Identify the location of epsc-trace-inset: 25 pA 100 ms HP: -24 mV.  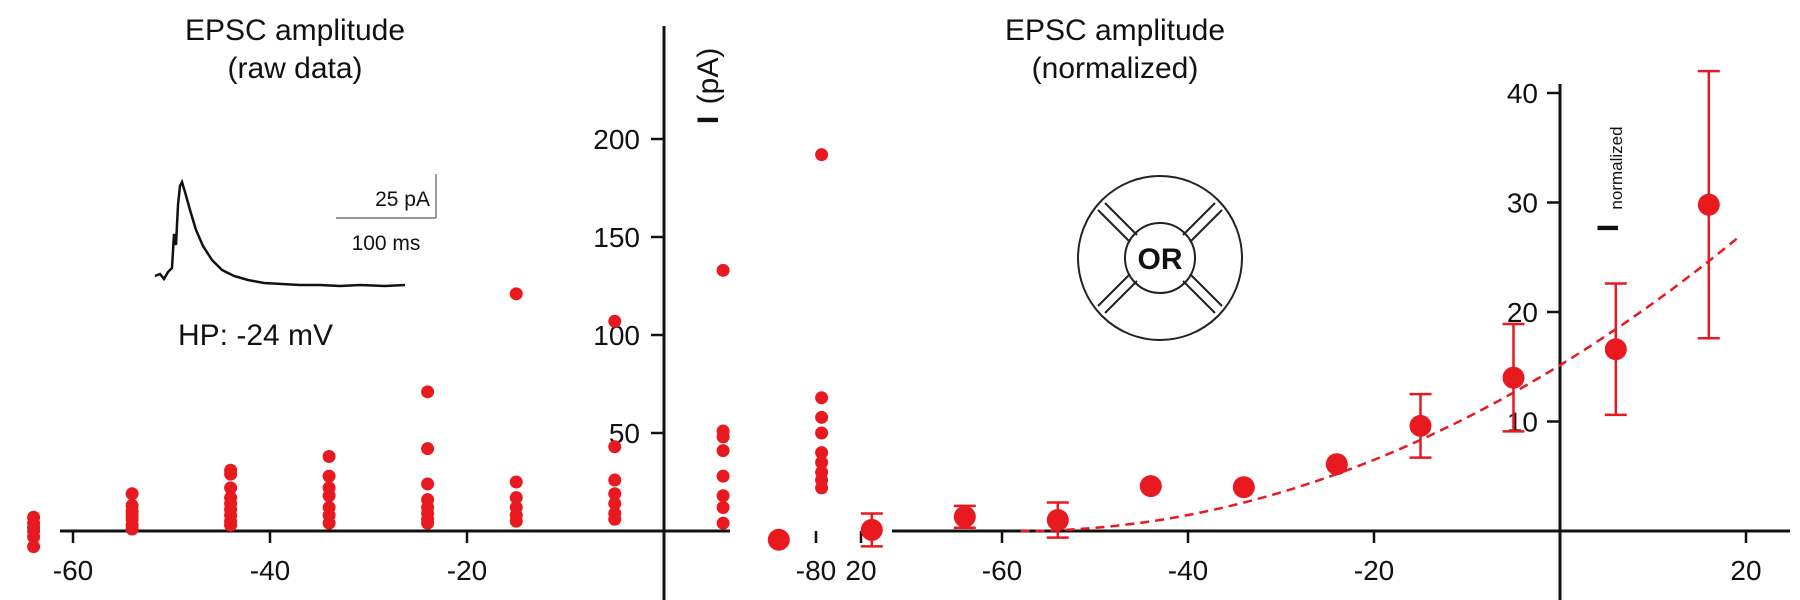
(295, 263).